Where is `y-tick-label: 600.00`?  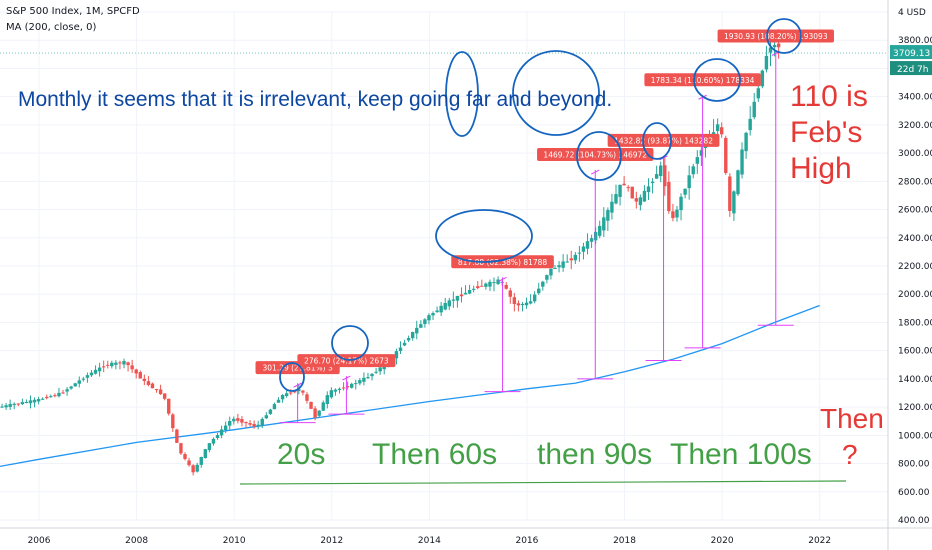
y-tick-label: 600.00 is located at coordinates (914, 493).